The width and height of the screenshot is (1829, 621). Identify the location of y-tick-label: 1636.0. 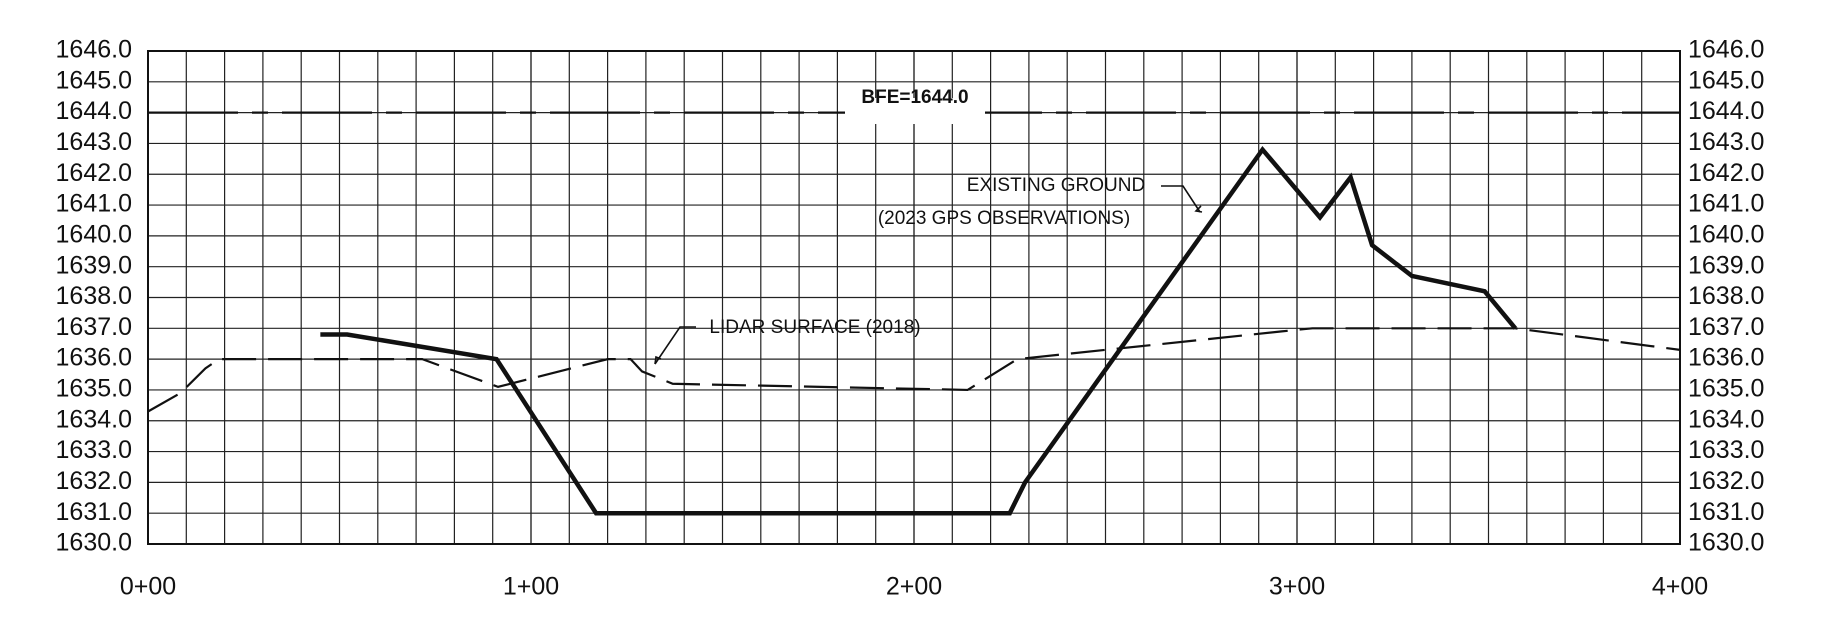
(94, 358).